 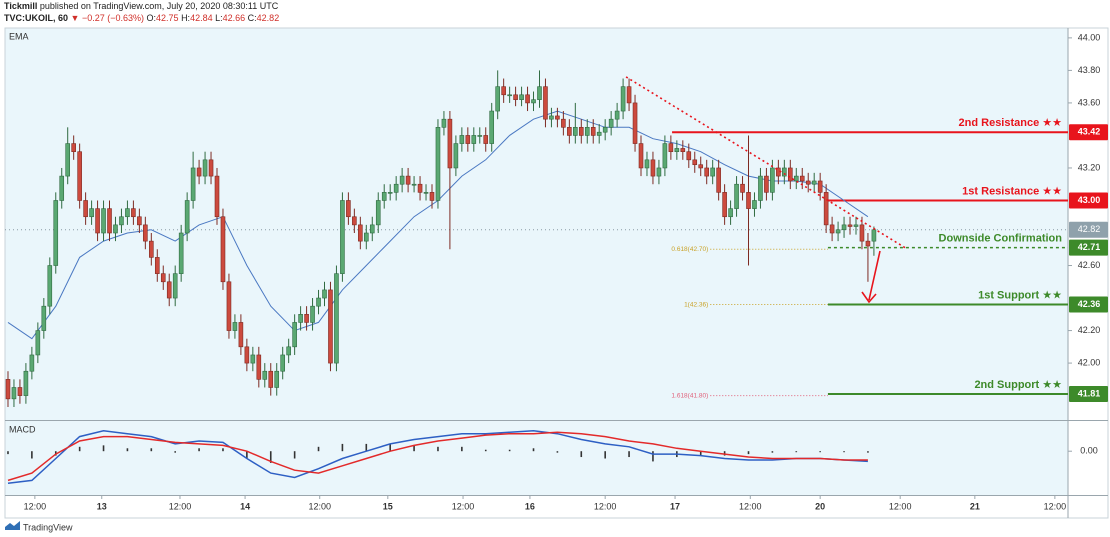 I want to click on high-value: 42.84, so click(x=201, y=18).